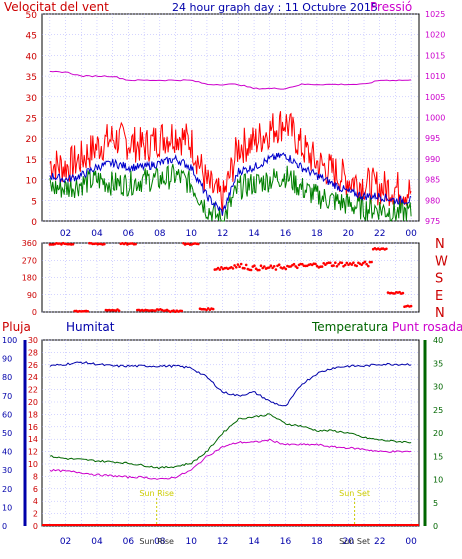 Image resolution: width=462 pixels, height=559 pixels. I want to click on graph-title: 24 hour graph day : 11 Octubre 2015, so click(275, 7).